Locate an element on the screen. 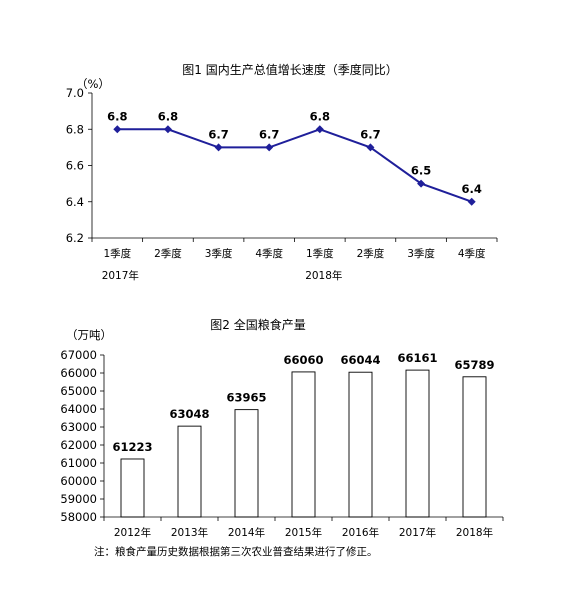 The width and height of the screenshot is (580, 596). chart2-y-tick-label: 62000 is located at coordinates (78, 445).